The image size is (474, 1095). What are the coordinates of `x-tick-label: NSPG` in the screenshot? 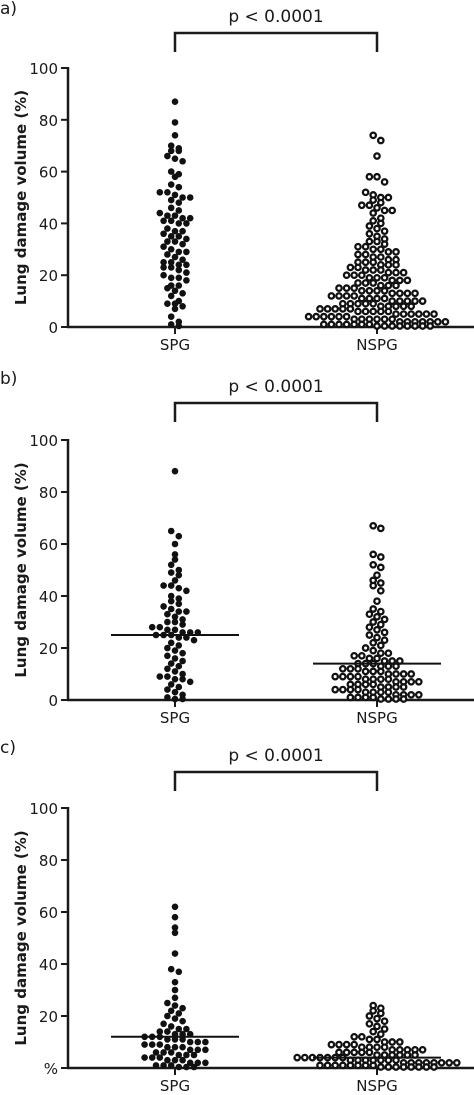 It's located at (376, 345).